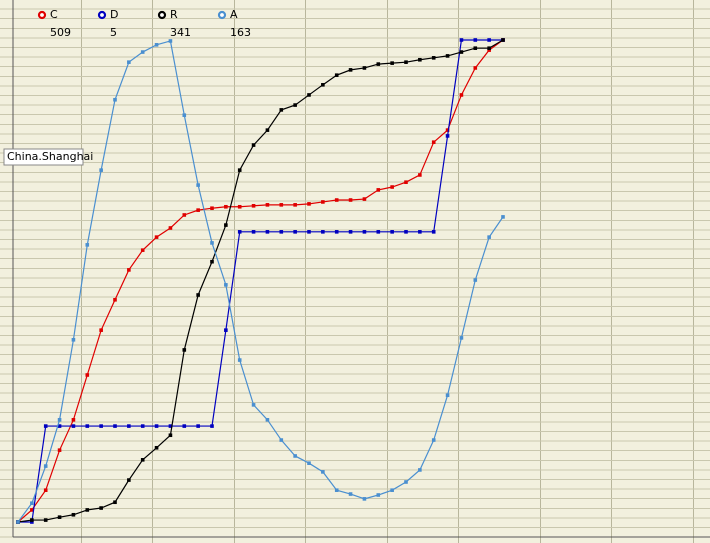 This screenshot has height=543, width=710. I want to click on legend-name: C, so click(54, 14).